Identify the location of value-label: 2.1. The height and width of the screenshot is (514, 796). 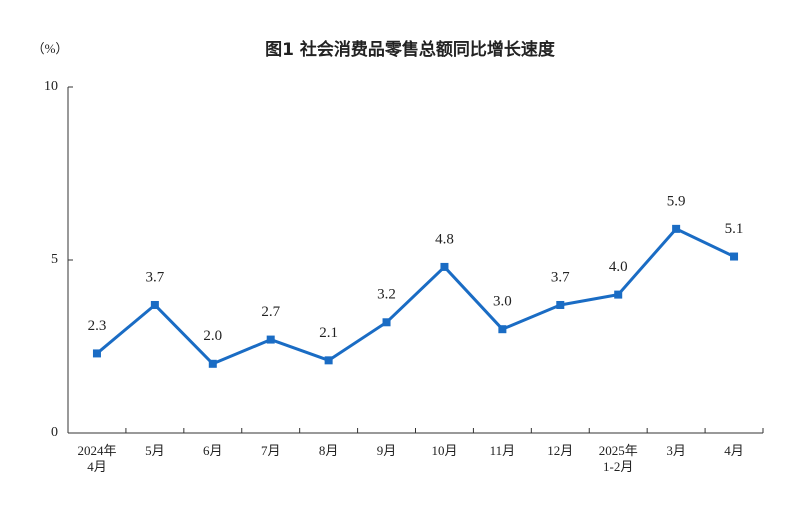
(328, 333).